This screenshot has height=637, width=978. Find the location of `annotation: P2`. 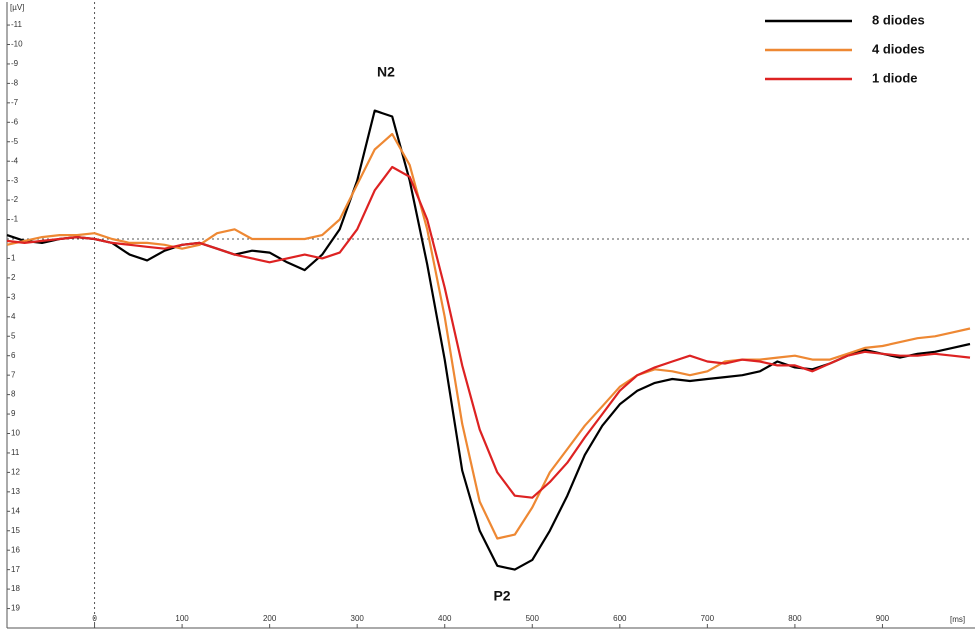

annotation: P2 is located at coordinates (501, 596).